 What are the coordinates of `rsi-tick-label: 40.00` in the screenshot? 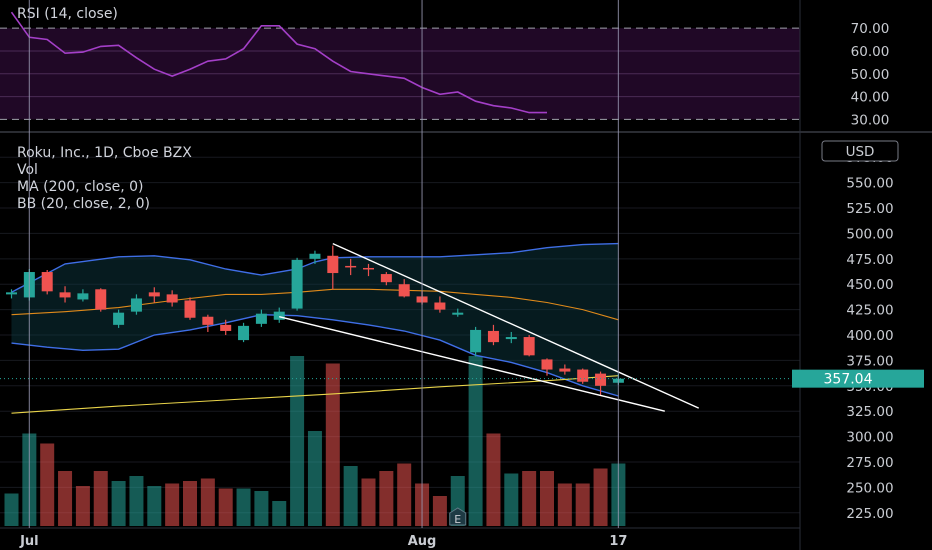 It's located at (870, 98).